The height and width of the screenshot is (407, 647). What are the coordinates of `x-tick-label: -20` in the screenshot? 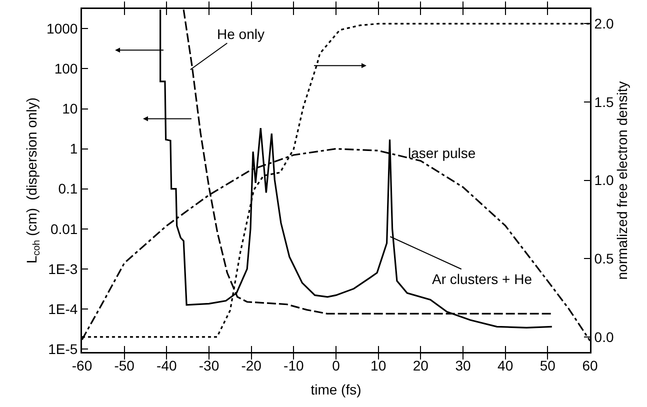 It's located at (251, 365).